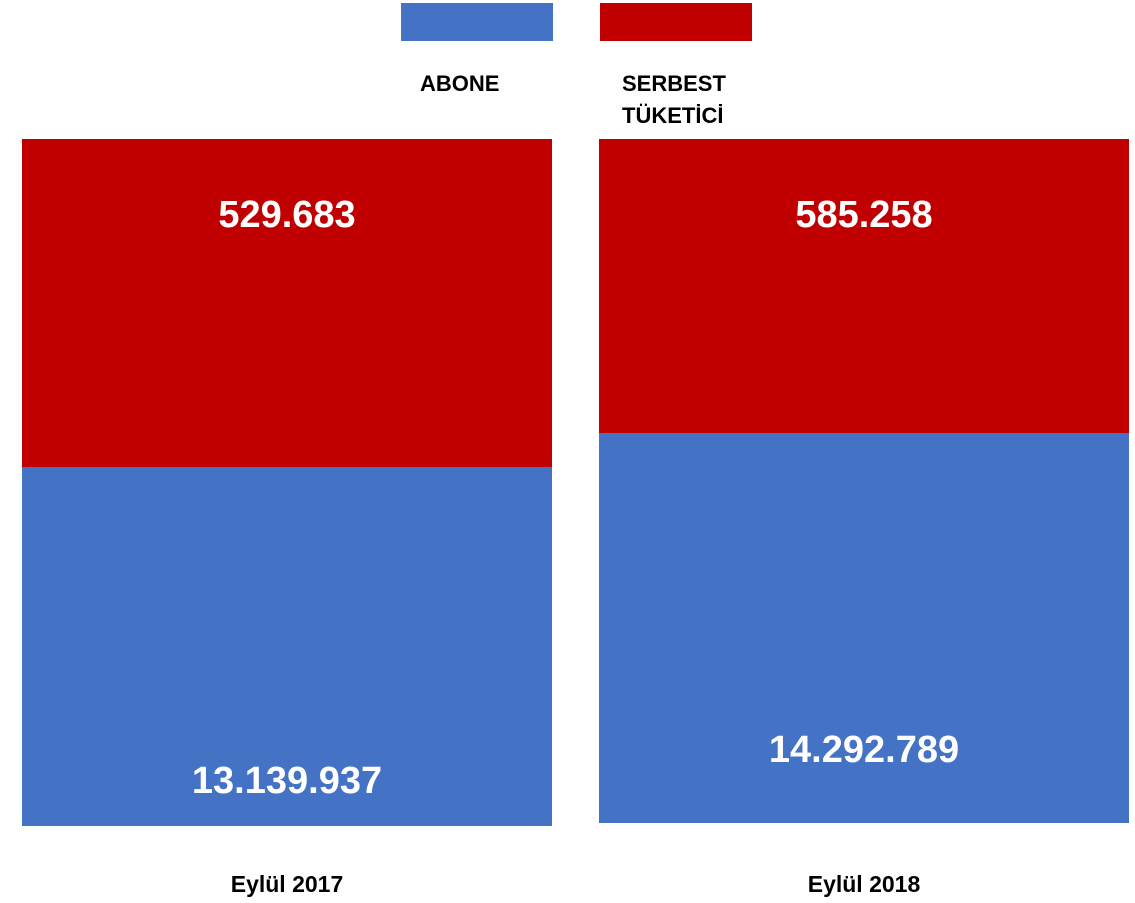 The image size is (1135, 903). I want to click on legend-swatch-serbest-tuketici, so click(676, 22).